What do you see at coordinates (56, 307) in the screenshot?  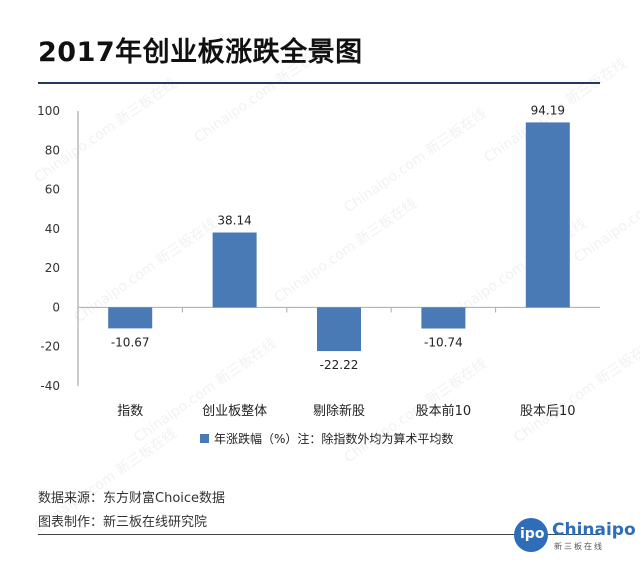 I see `y-tick-label: 0` at bounding box center [56, 307].